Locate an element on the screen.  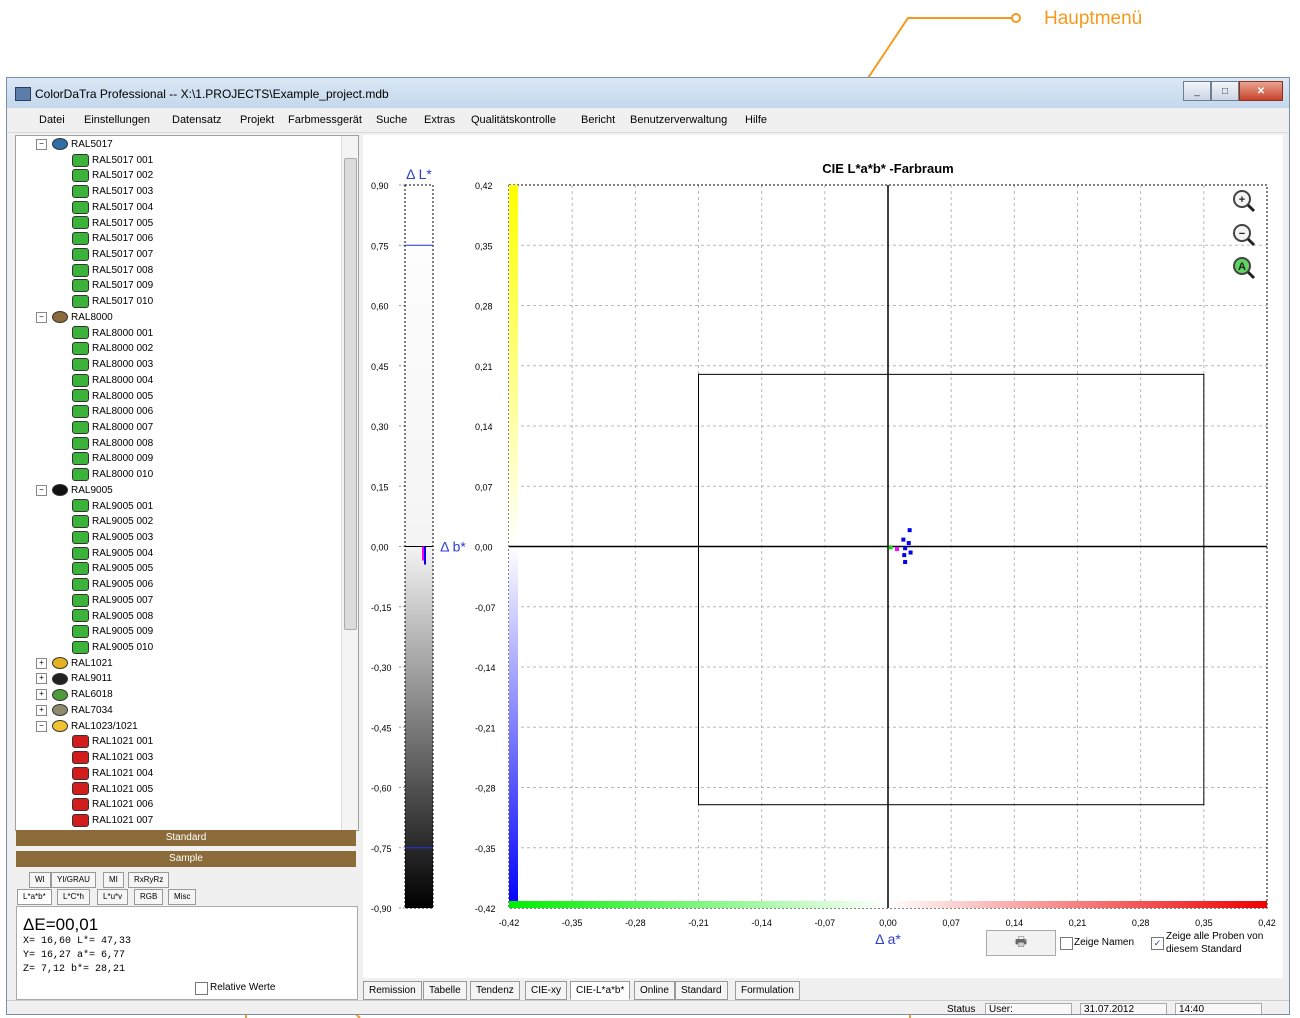
tree-item: RAL1021 003 is located at coordinates (112, 757).